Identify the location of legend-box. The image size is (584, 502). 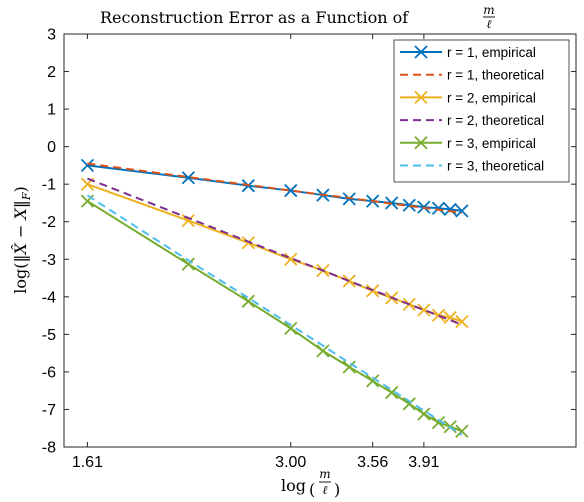
(481, 111).